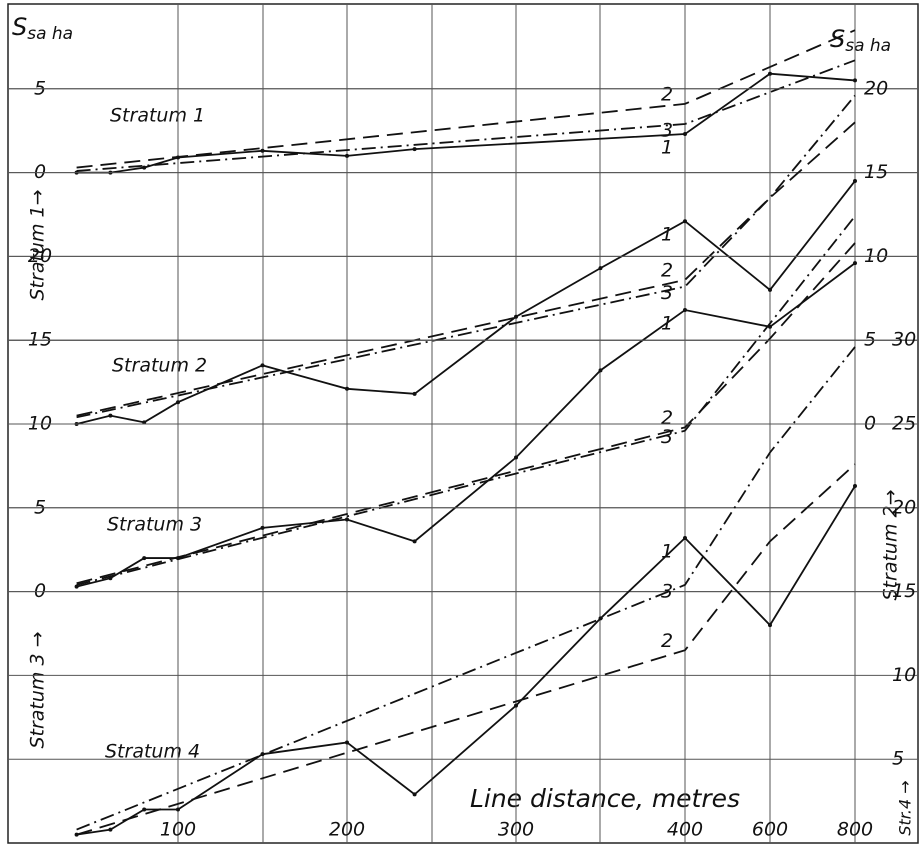 This screenshot has height=846, width=921. What do you see at coordinates (855, 830) in the screenshot?
I see `x-tick-label: 800` at bounding box center [855, 830].